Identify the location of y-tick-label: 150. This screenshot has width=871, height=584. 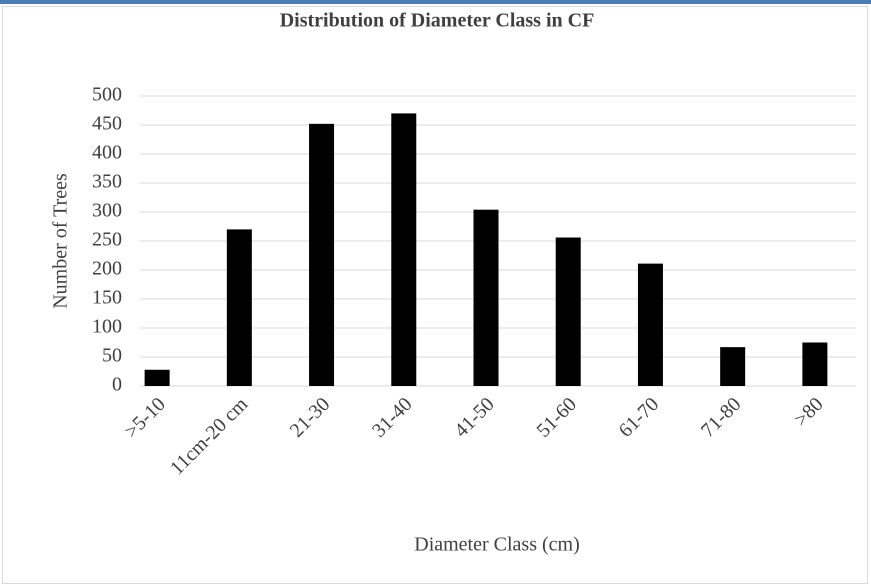
(107, 298).